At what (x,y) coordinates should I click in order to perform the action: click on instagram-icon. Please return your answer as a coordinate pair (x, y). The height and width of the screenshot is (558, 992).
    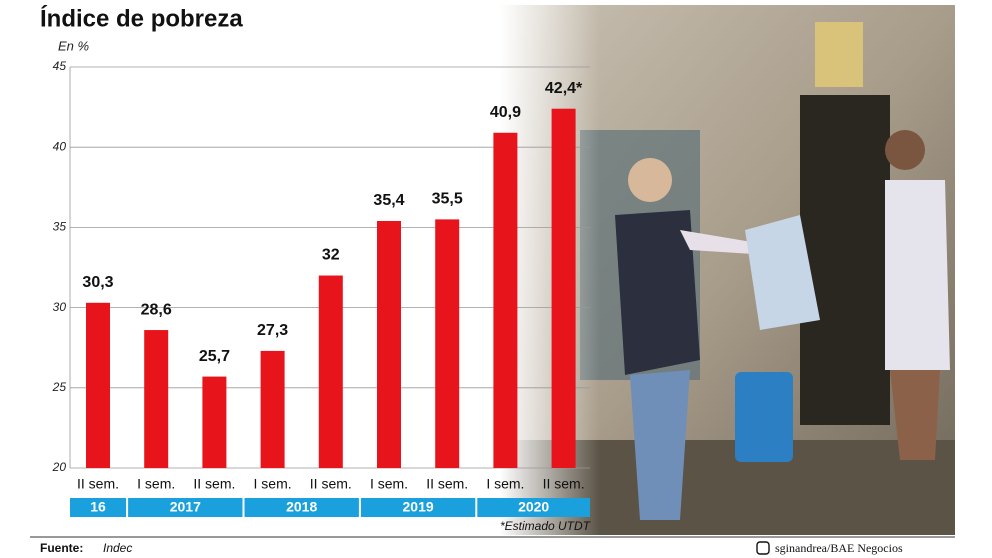
    Looking at the image, I should click on (763, 548).